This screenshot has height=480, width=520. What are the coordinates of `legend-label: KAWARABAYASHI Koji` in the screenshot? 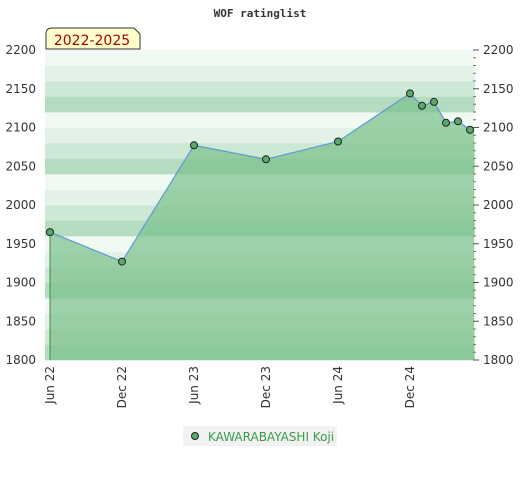 It's located at (271, 437).